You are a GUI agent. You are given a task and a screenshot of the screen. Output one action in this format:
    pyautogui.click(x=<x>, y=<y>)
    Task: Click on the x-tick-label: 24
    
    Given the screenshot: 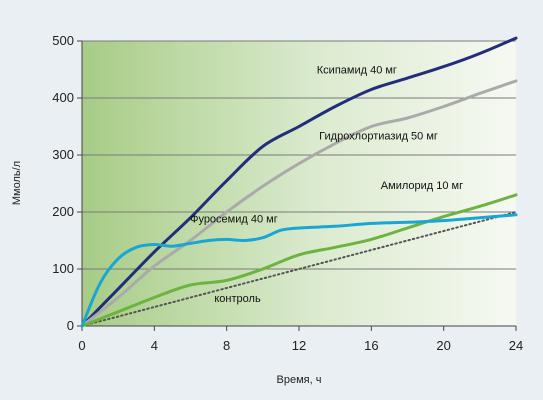 What is the action you would take?
    pyautogui.click(x=516, y=345)
    